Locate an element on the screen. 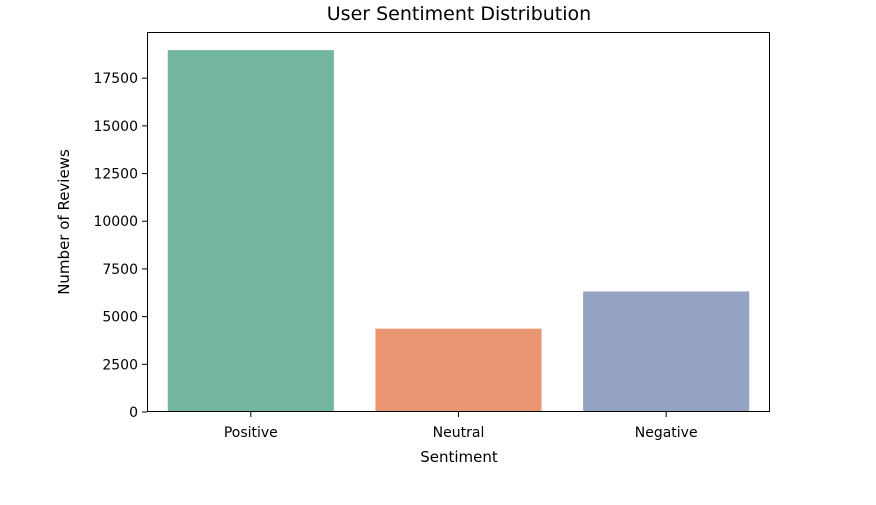 This screenshot has width=876, height=505. x-axis-label: Sentiment is located at coordinates (459, 457).